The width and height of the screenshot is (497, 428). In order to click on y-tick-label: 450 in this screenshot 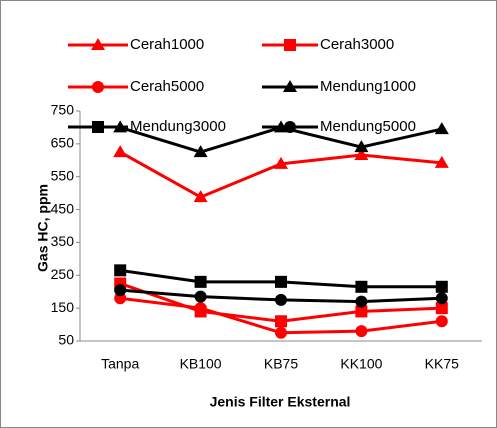, I will do `click(63, 208)`.